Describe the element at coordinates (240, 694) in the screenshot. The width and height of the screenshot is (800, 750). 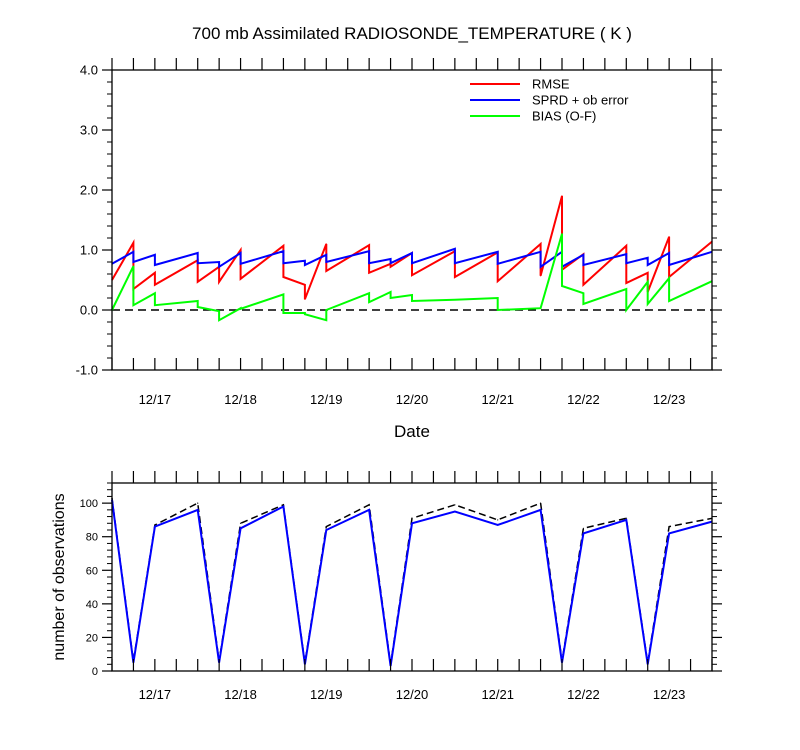
I see `x-tick-label: 12/18` at that location.